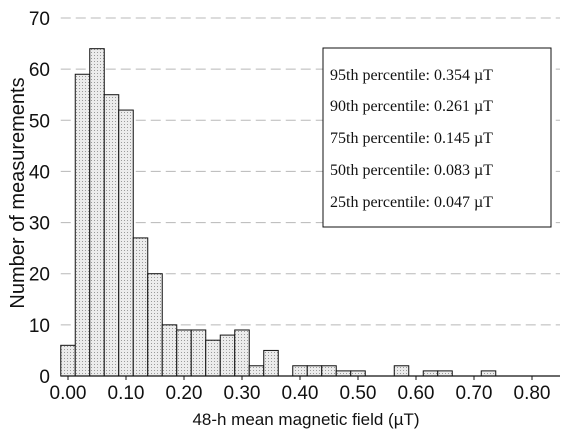  What do you see at coordinates (411, 106) in the screenshot?
I see `legend-entry-90th: 90th percentile: 0.261 µT` at bounding box center [411, 106].